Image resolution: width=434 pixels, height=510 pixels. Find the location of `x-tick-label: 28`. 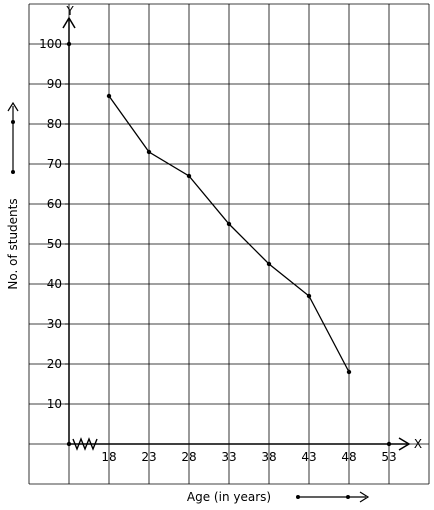

x-tick-label: 28 is located at coordinates (188, 457).